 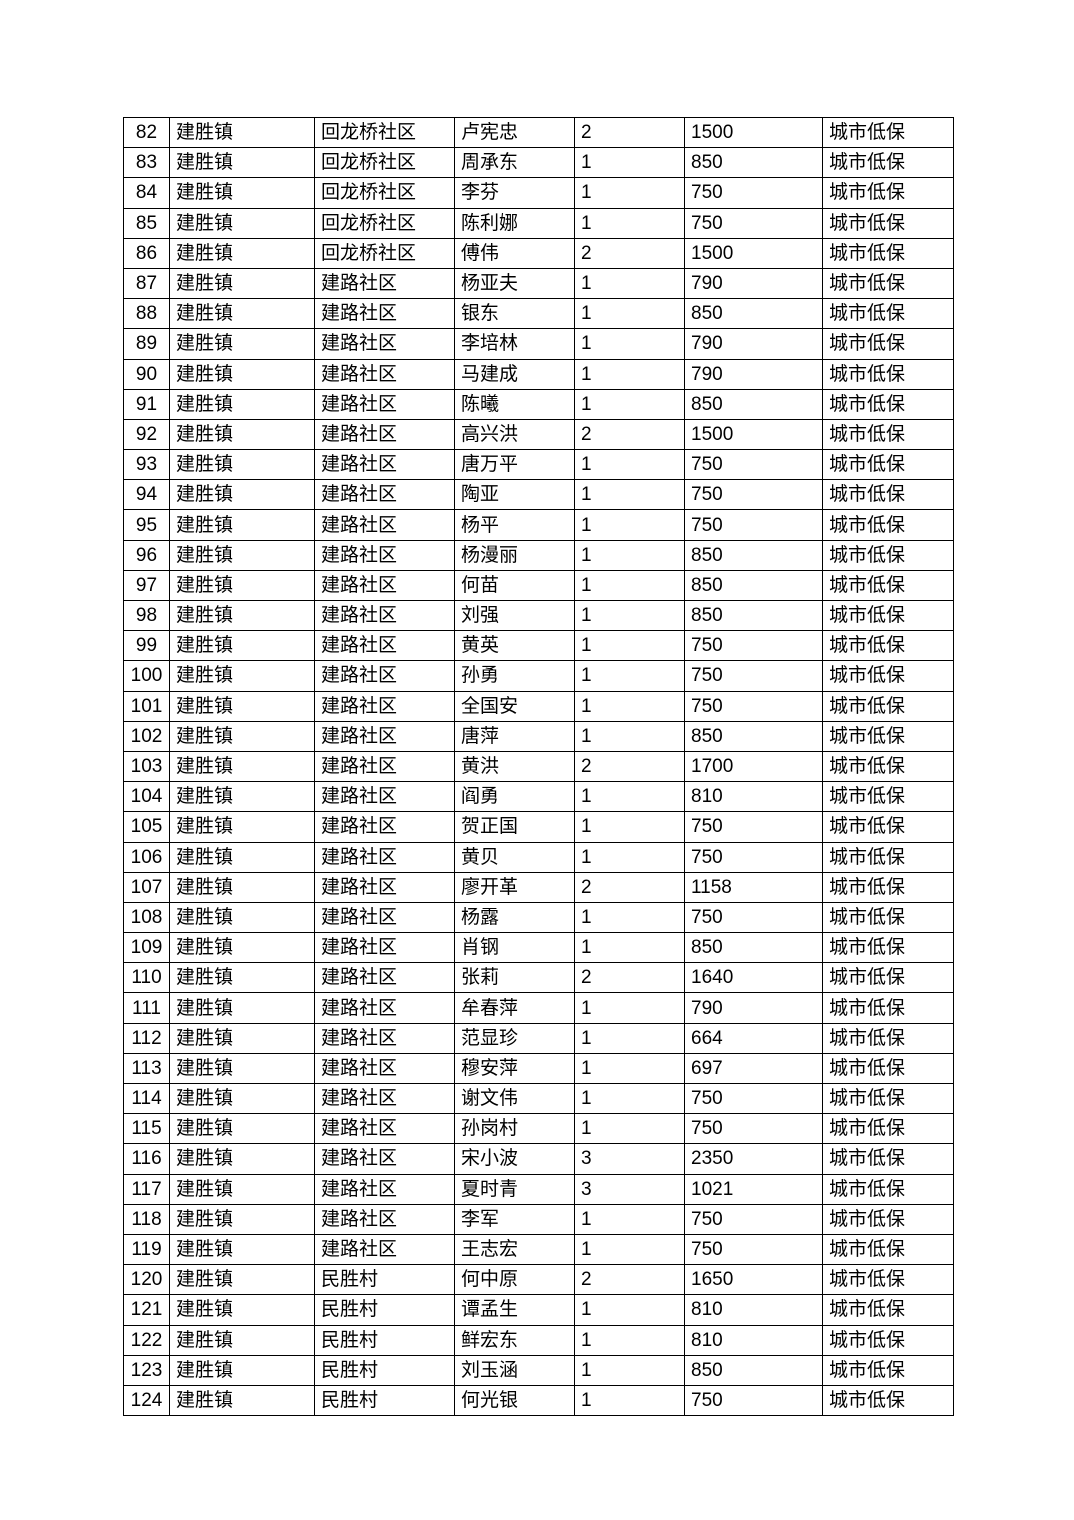 I want to click on person-name-cell: 杨露, so click(x=514, y=917).